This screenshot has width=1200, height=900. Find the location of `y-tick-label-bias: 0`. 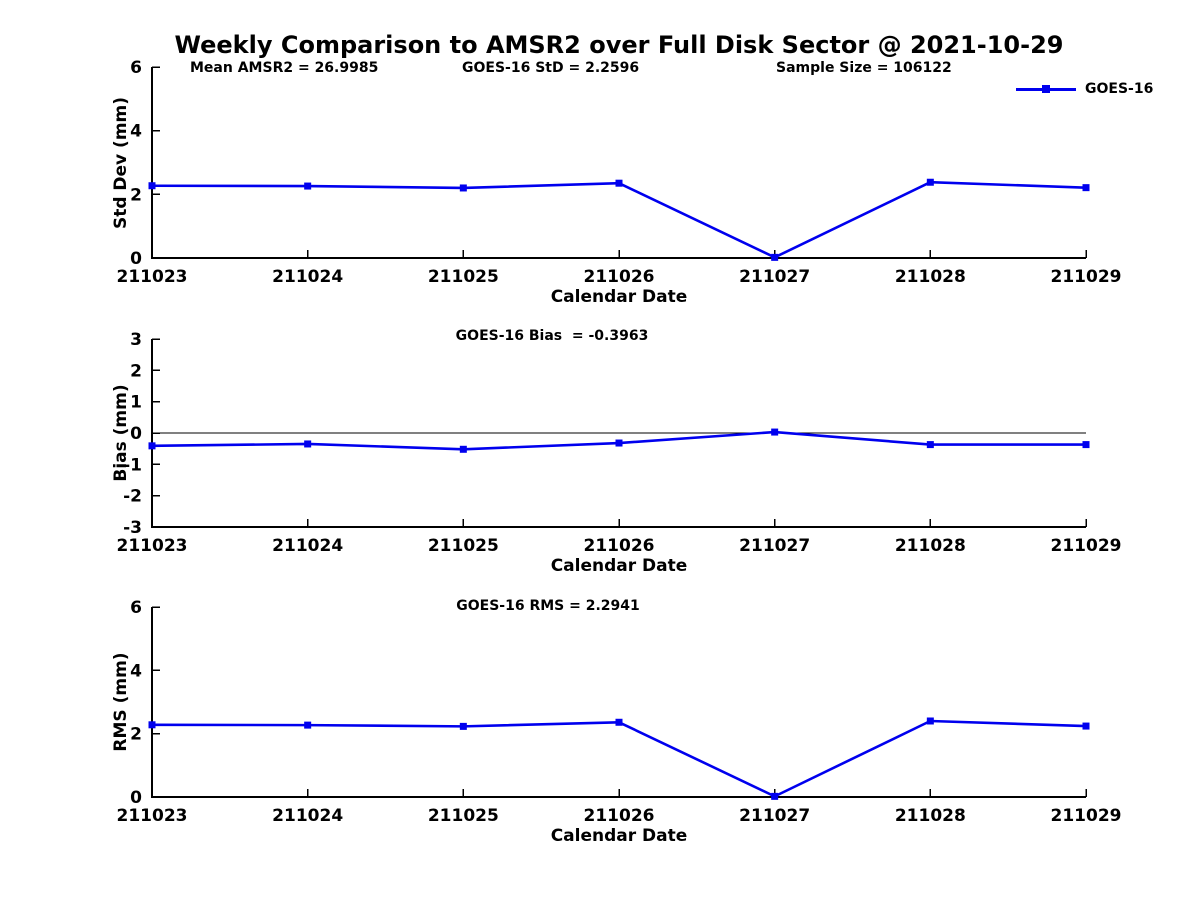

y-tick-label-bias: 0 is located at coordinates (136, 434).